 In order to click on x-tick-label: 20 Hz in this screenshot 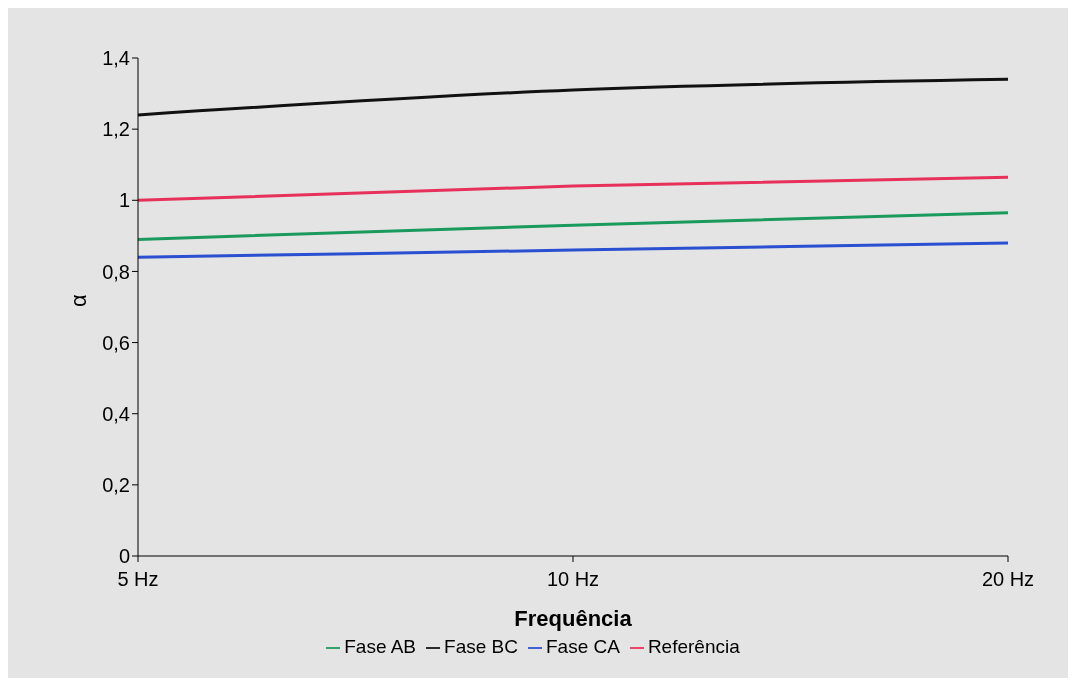, I will do `click(1008, 579)`.